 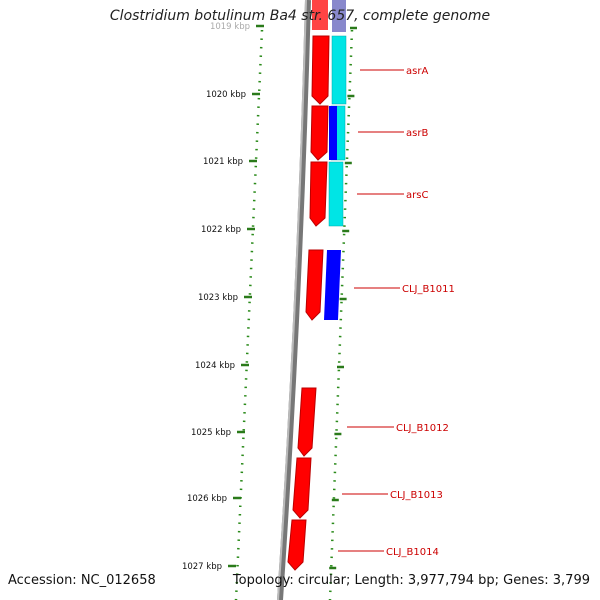 What do you see at coordinates (223, 162) in the screenshot?
I see `tick-label: 1021 kbp` at bounding box center [223, 162].